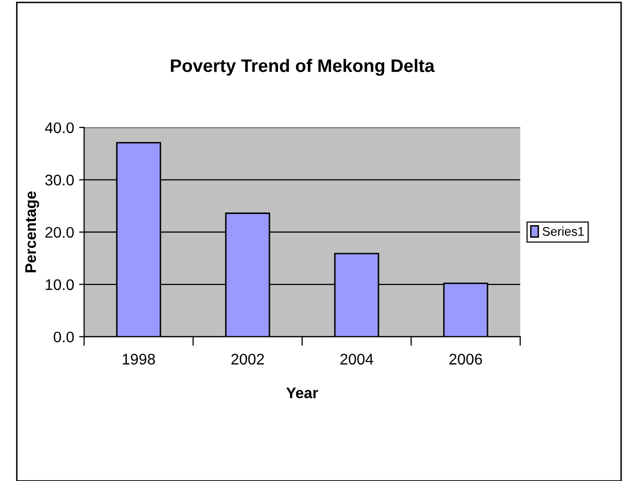 The height and width of the screenshot is (481, 623). I want to click on x-tick-label: 2002, so click(247, 359).